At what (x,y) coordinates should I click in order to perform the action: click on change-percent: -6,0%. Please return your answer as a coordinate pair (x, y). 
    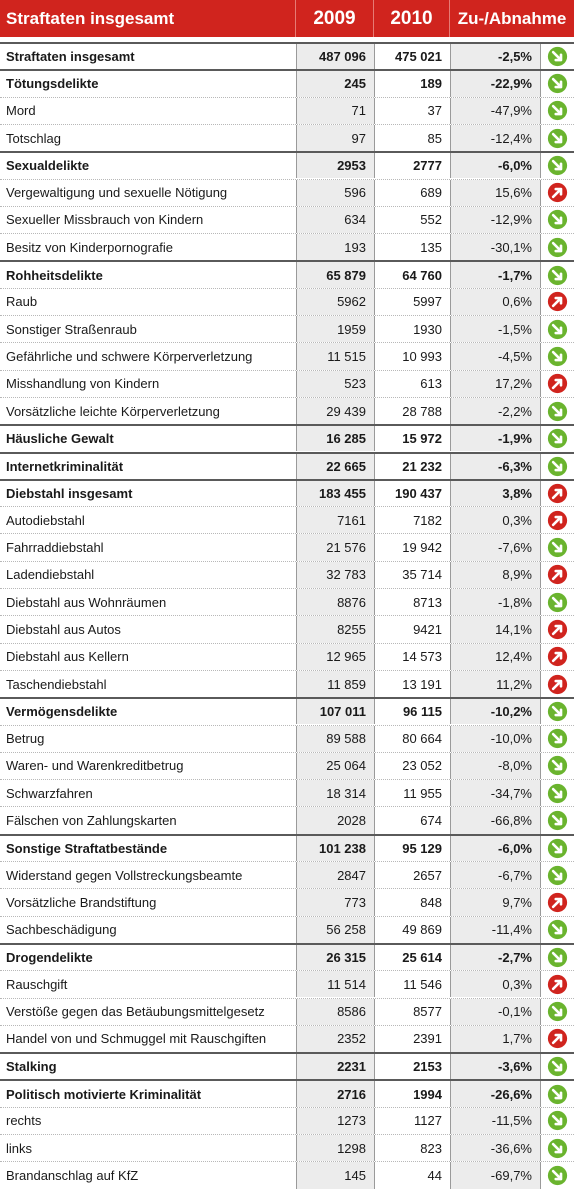
    Looking at the image, I should click on (495, 848).